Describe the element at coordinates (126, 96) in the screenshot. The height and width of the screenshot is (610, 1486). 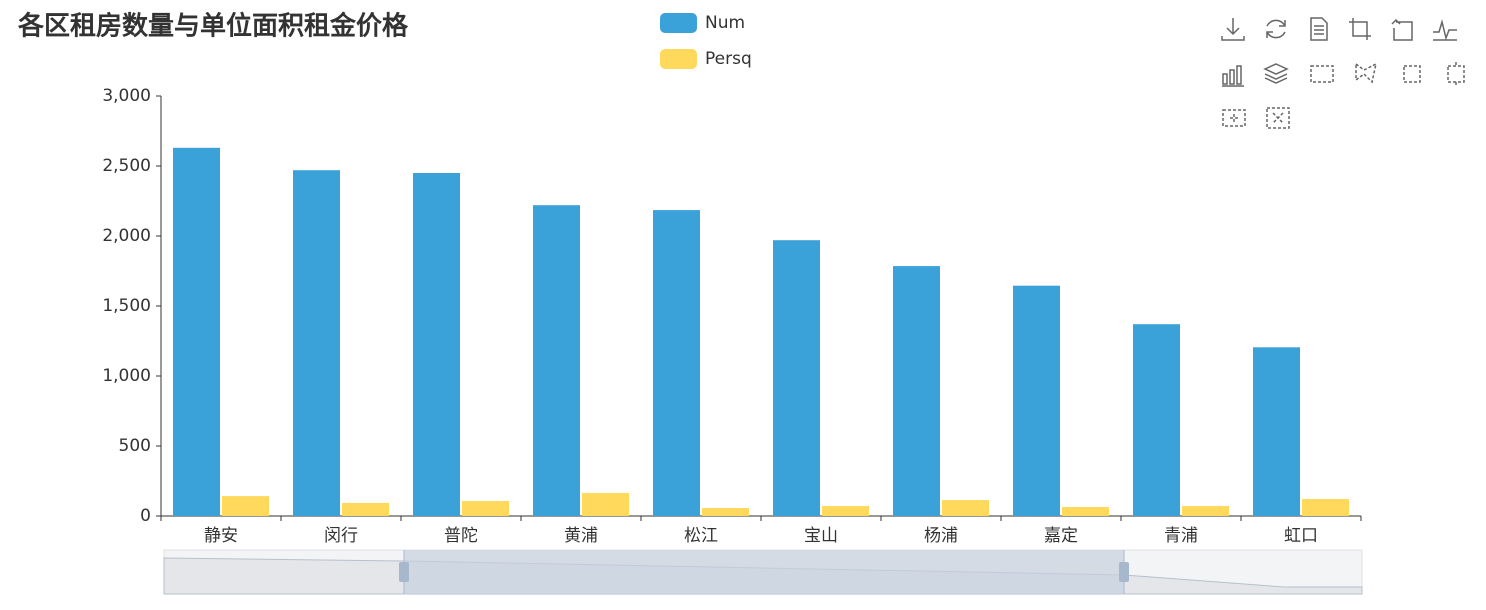
I see `y-tick-label: 3,000` at that location.